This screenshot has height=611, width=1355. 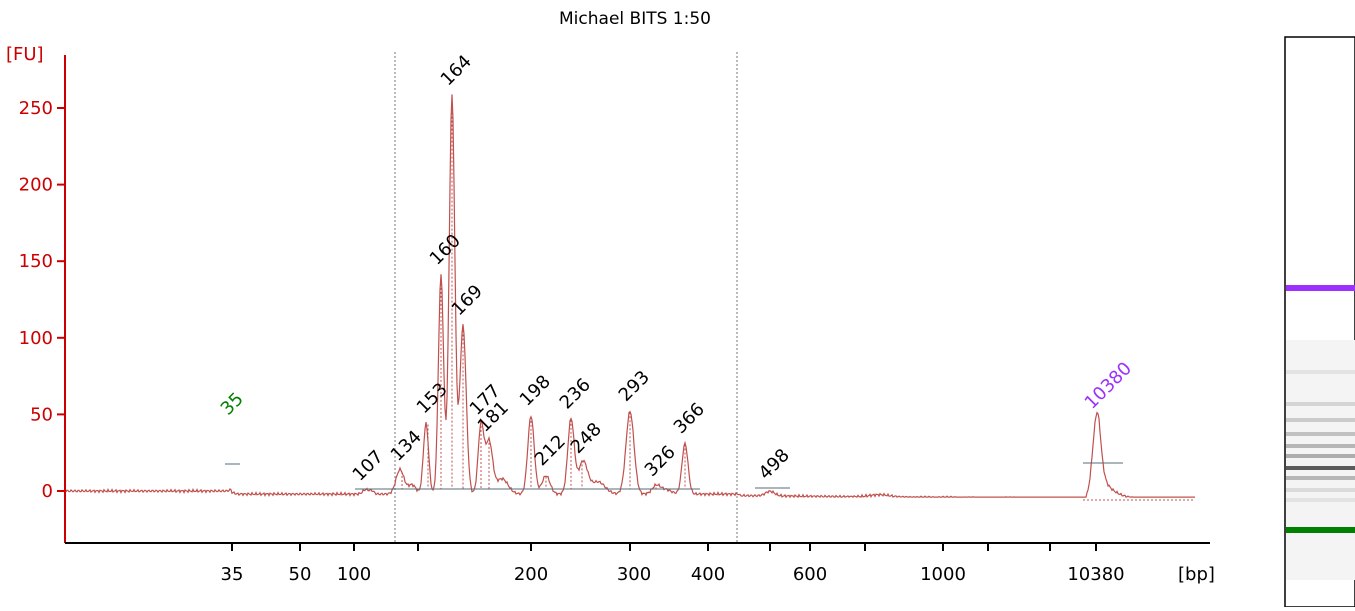 I want to click on x-tick-label: 100, so click(x=354, y=574).